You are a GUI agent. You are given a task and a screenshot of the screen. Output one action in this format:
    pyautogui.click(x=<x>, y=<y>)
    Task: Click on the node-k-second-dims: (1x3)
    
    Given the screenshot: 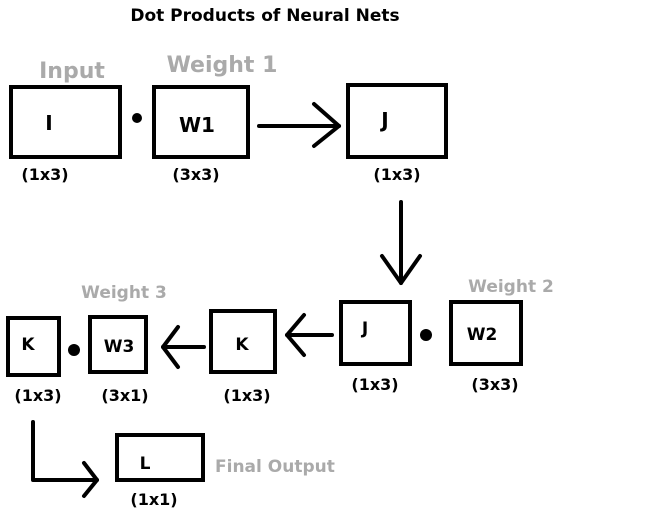 What is the action you would take?
    pyautogui.click(x=37, y=395)
    